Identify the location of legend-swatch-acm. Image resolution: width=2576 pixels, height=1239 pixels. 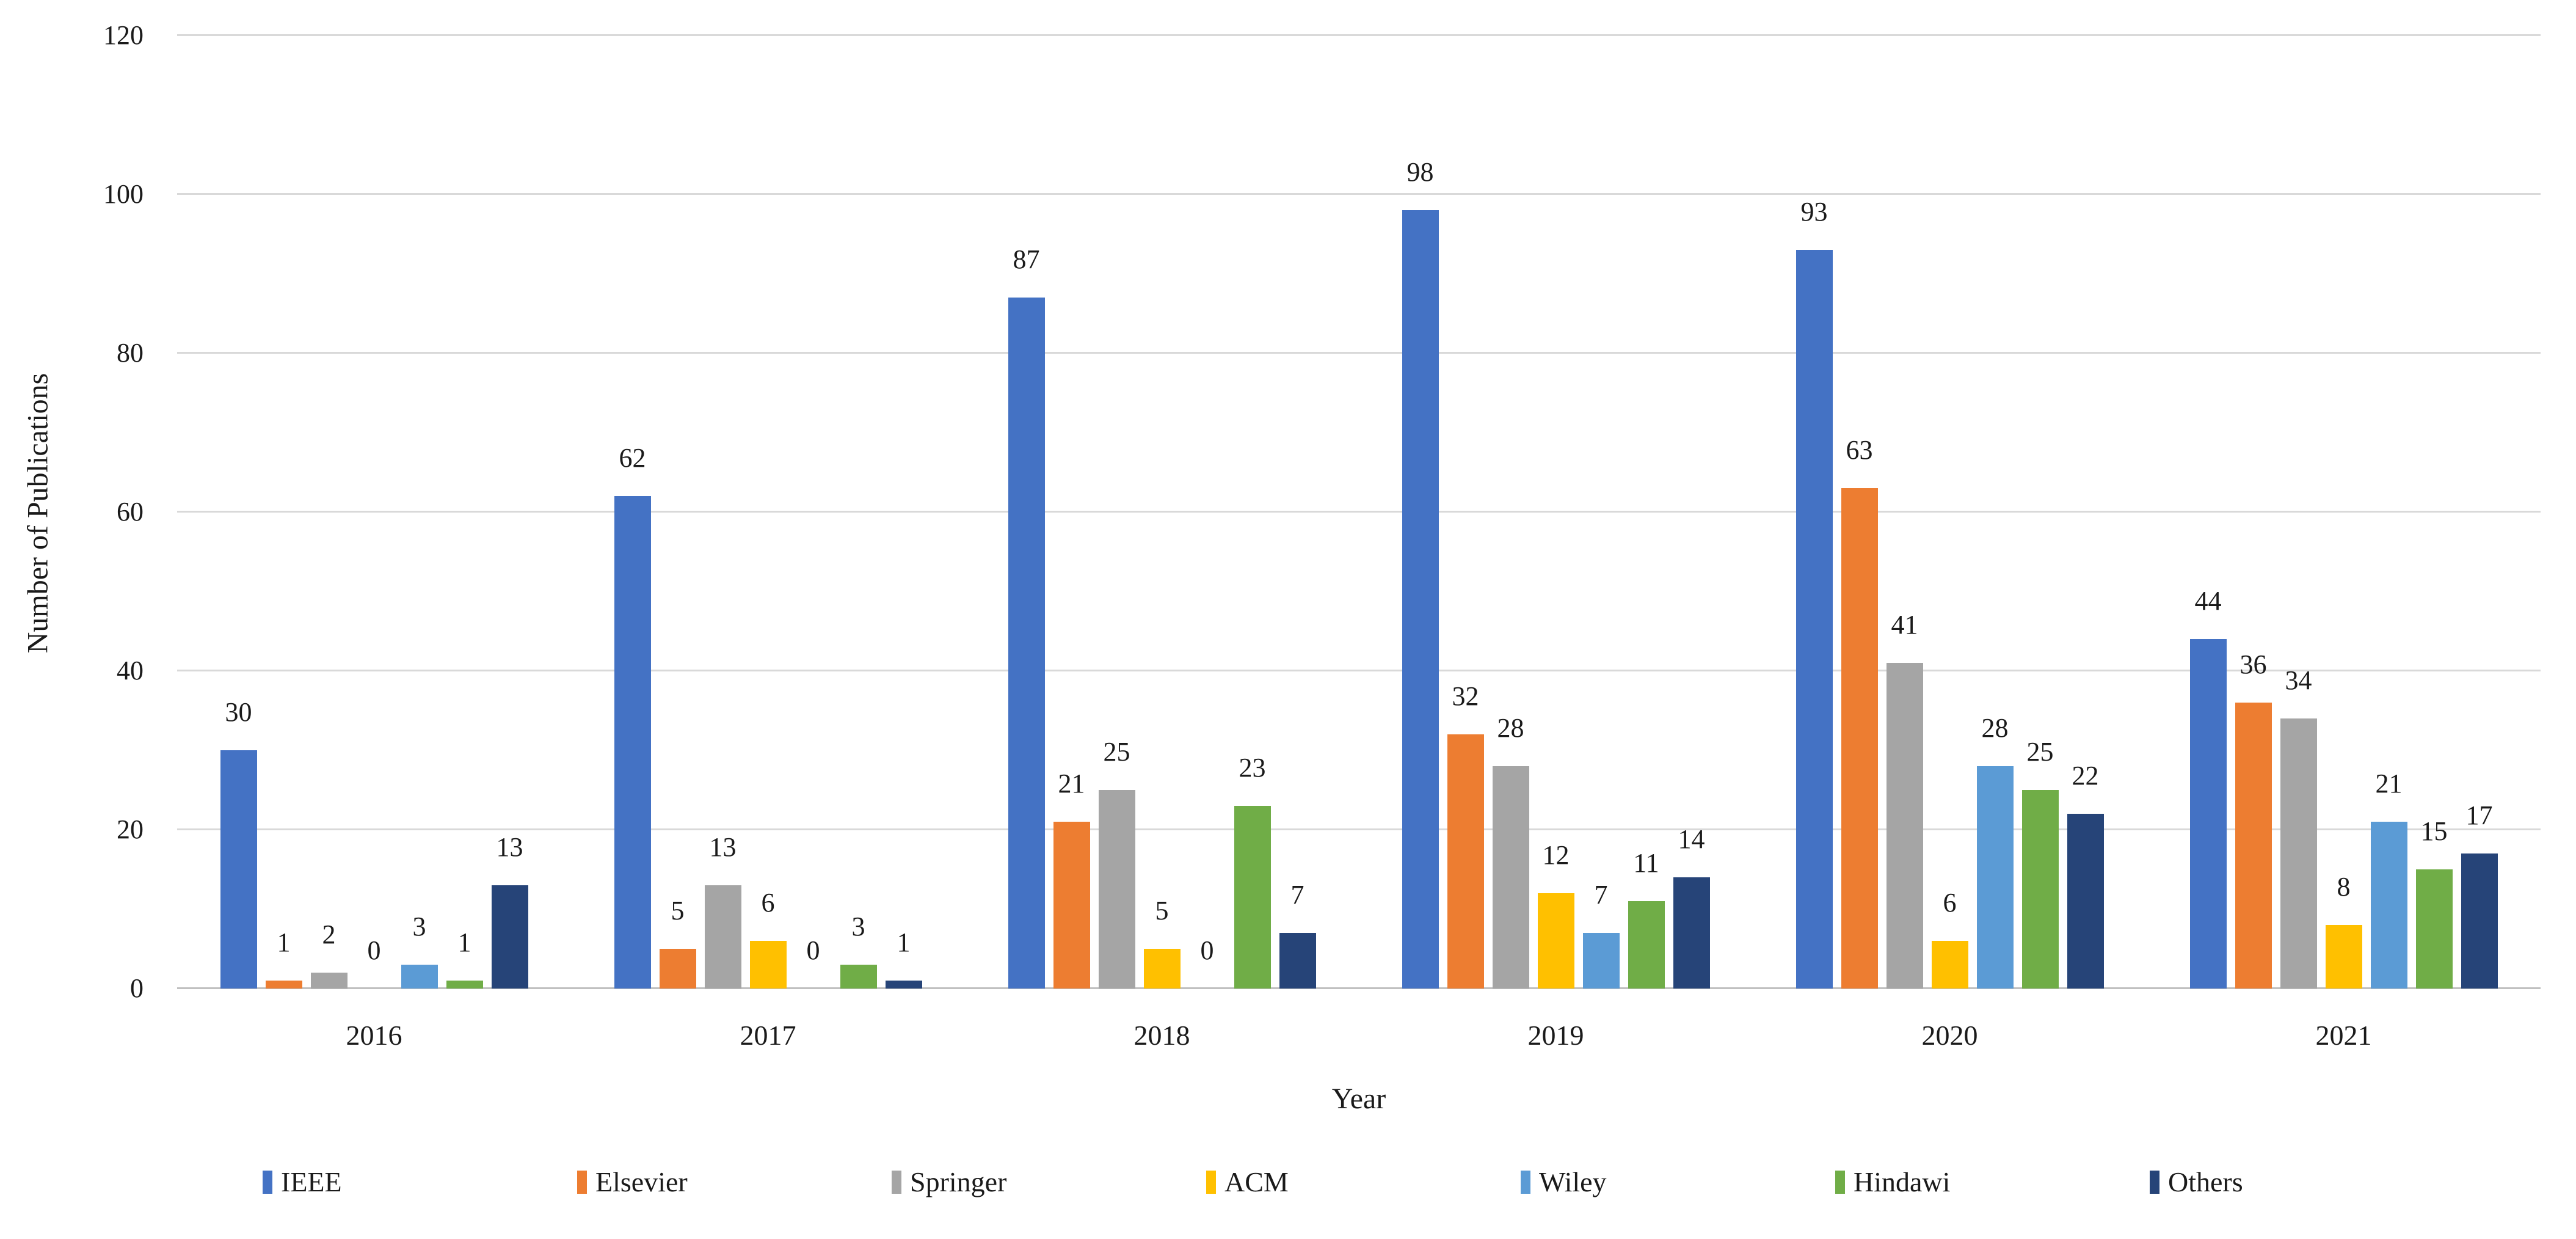
(1211, 1182).